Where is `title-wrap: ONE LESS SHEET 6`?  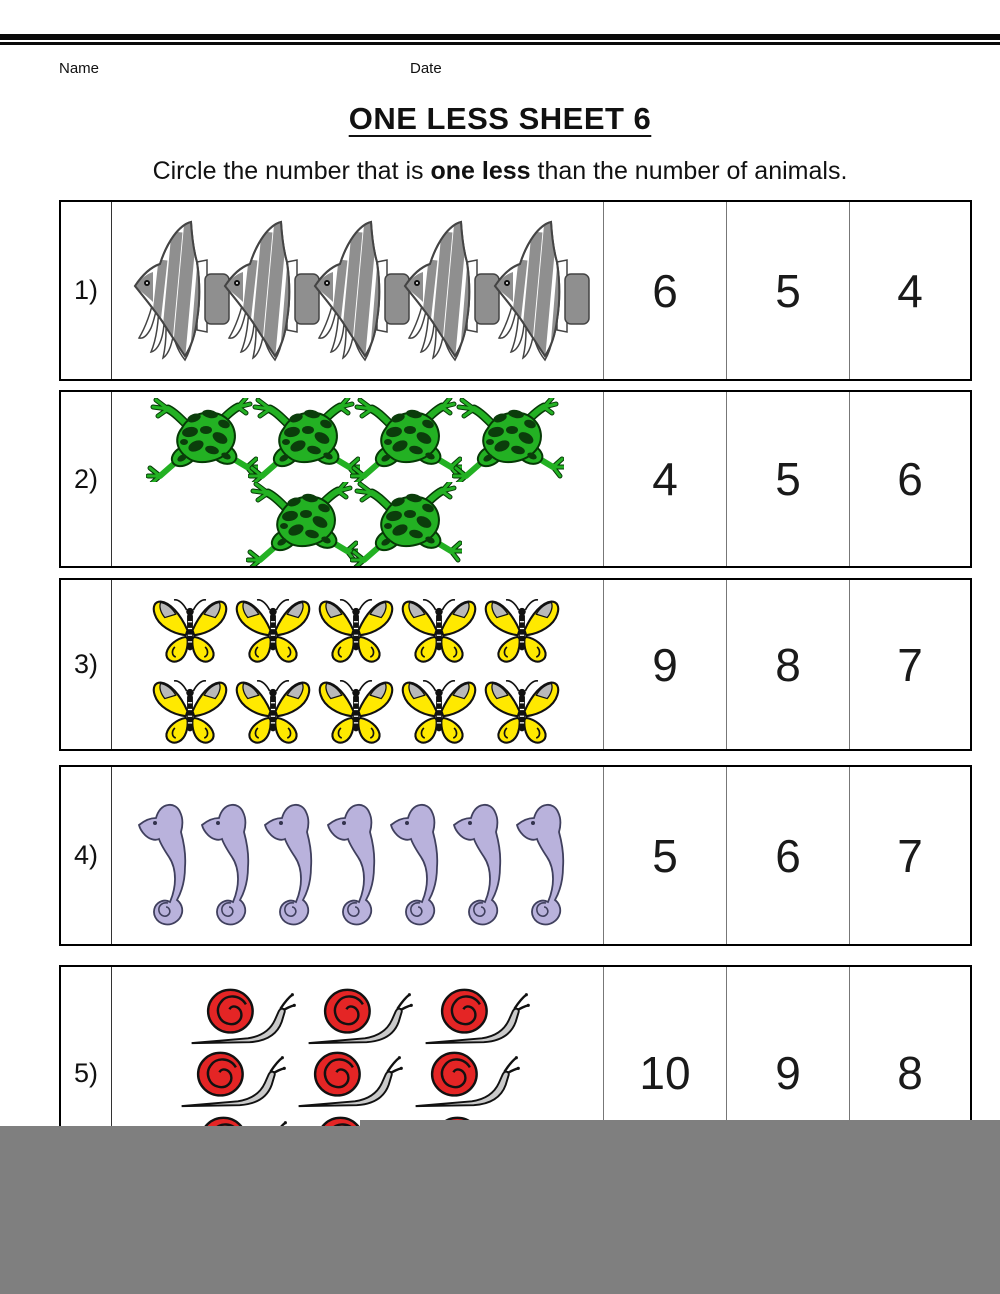
title-wrap: ONE LESS SHEET 6 is located at coordinates (500, 119).